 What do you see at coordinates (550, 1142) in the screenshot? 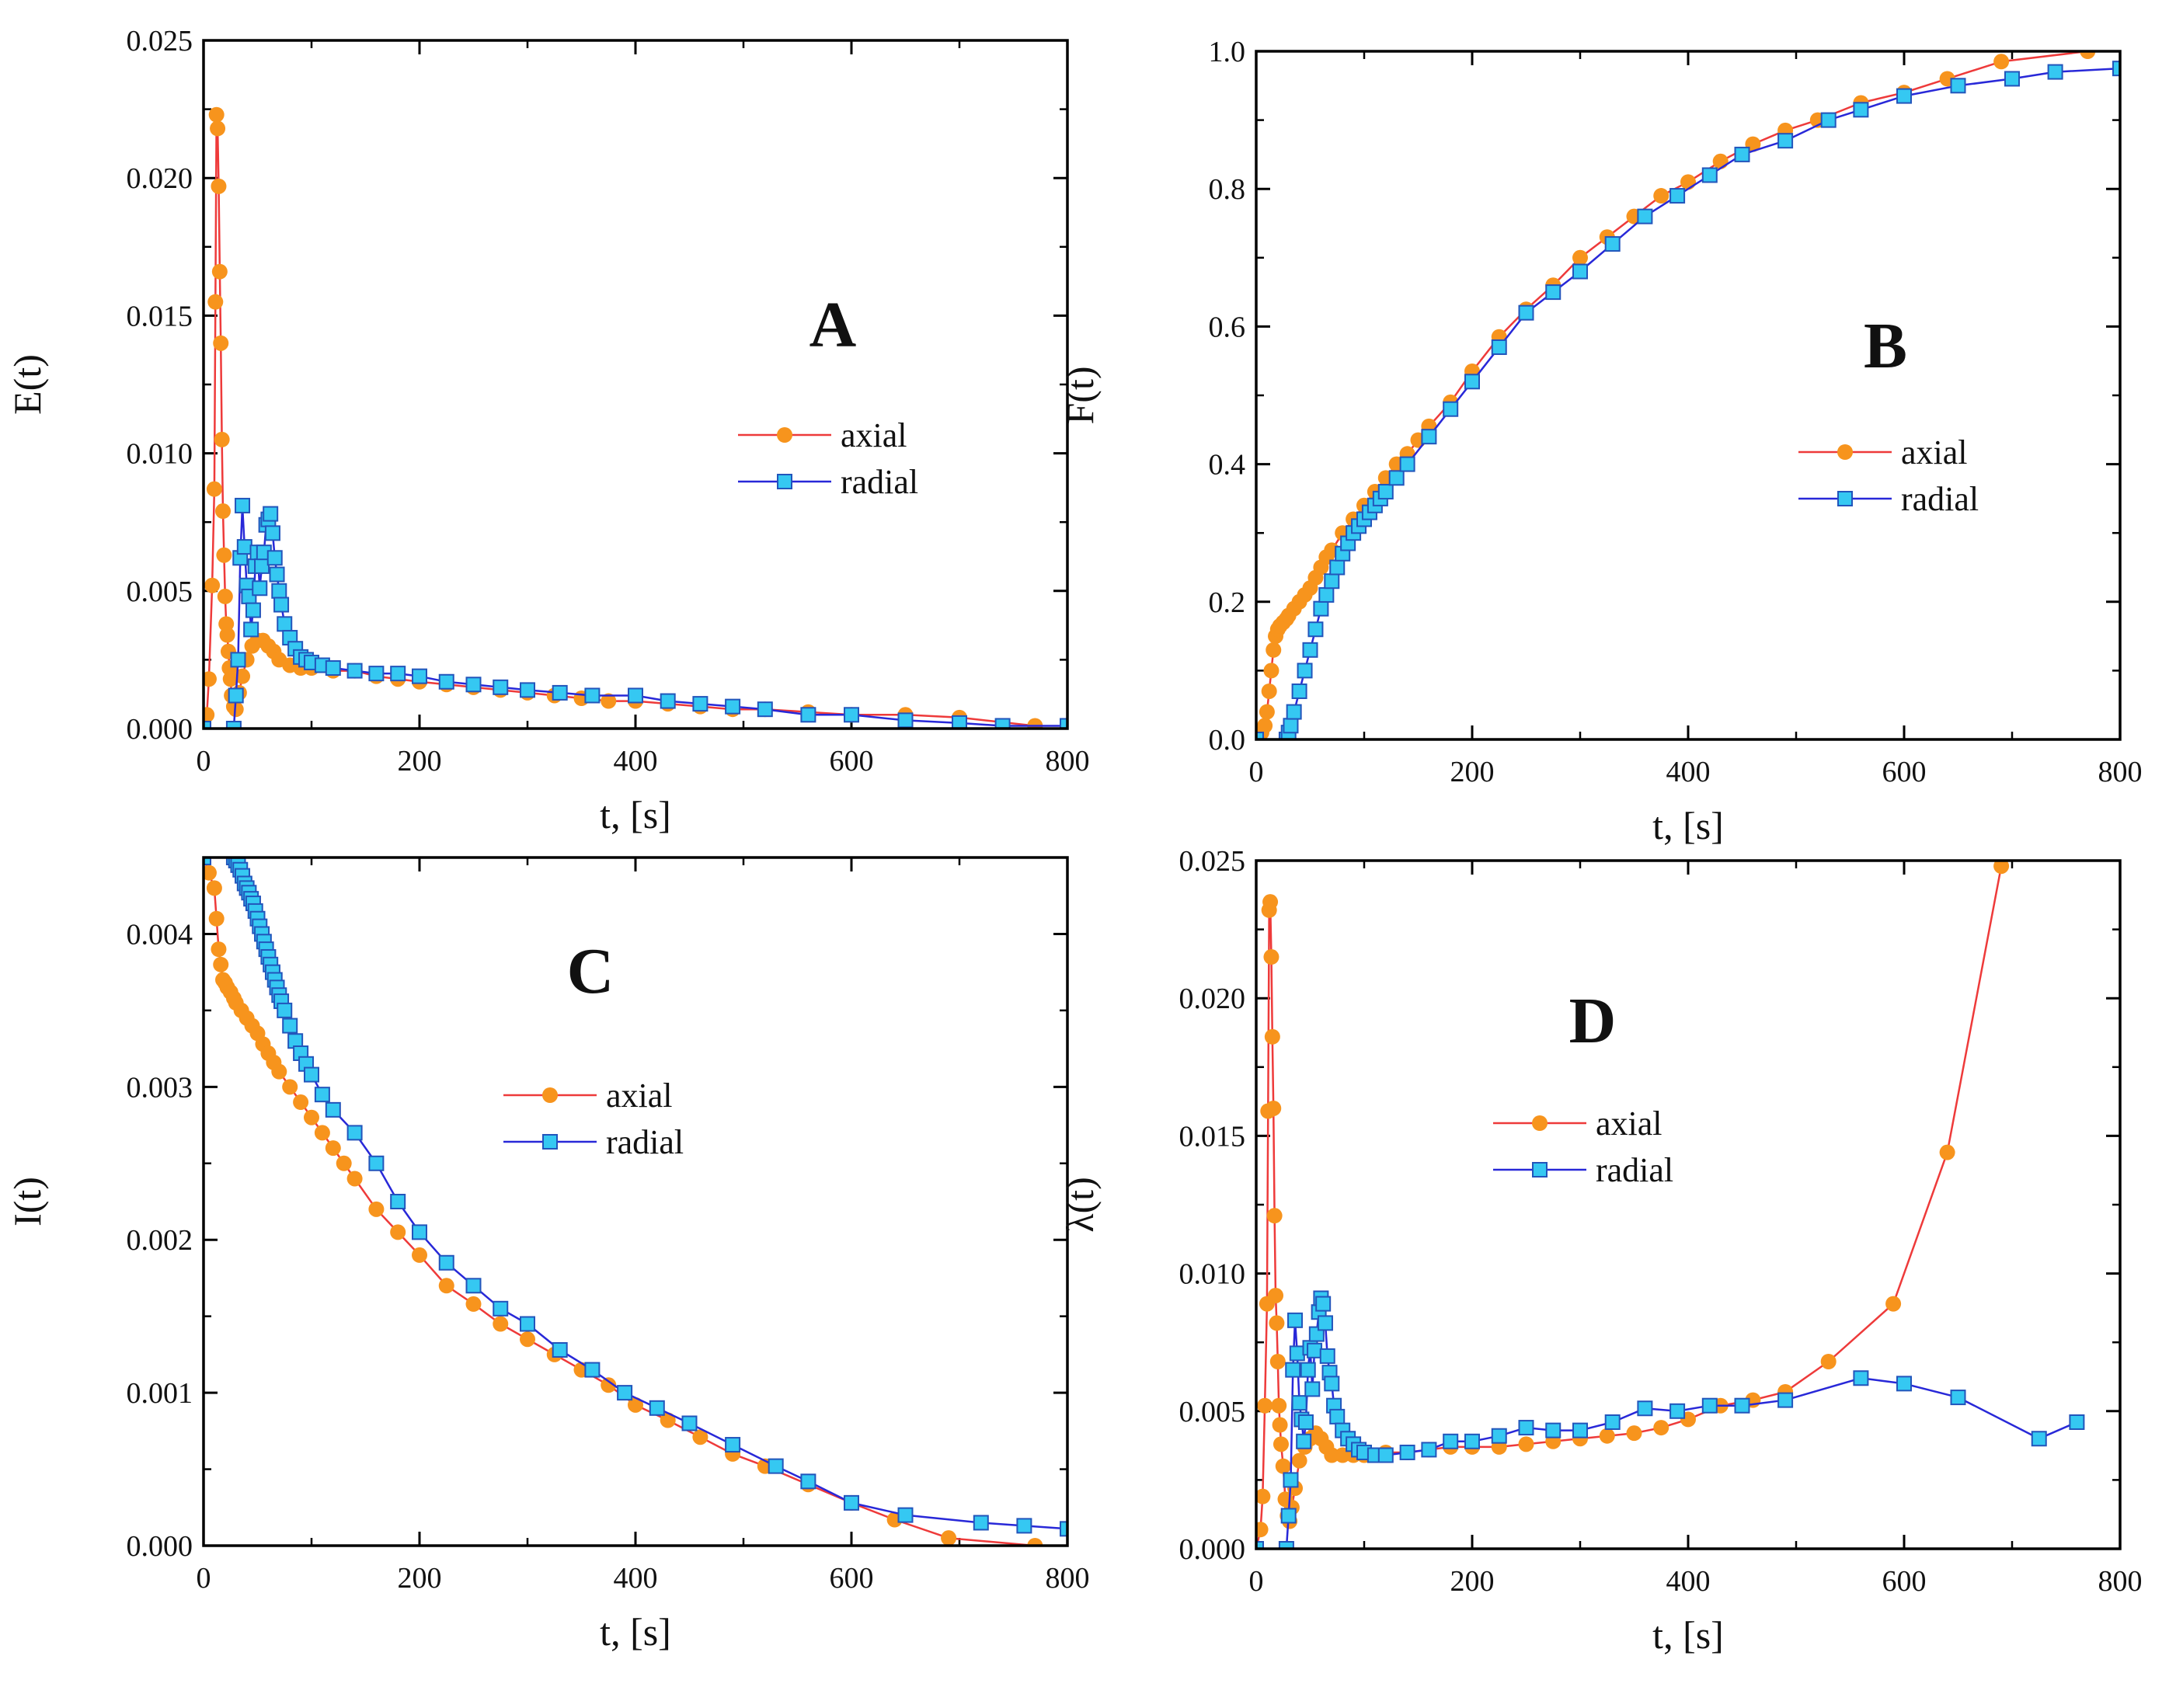
I see `legend-marker-radial` at bounding box center [550, 1142].